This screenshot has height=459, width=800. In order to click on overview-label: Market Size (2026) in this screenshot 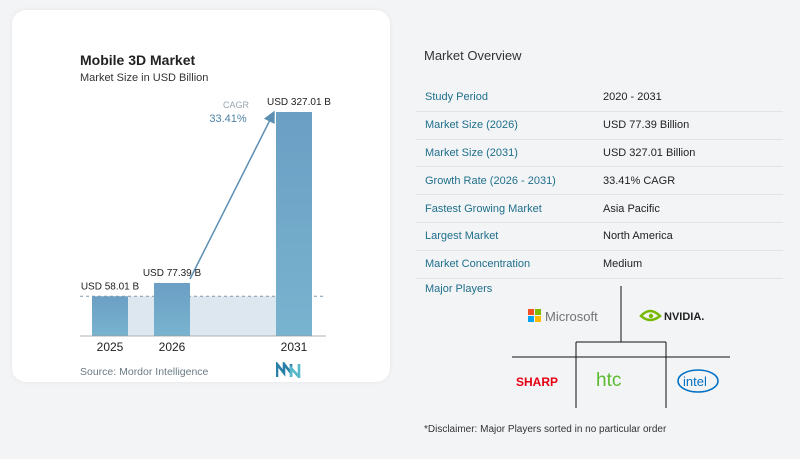, I will do `click(471, 125)`.